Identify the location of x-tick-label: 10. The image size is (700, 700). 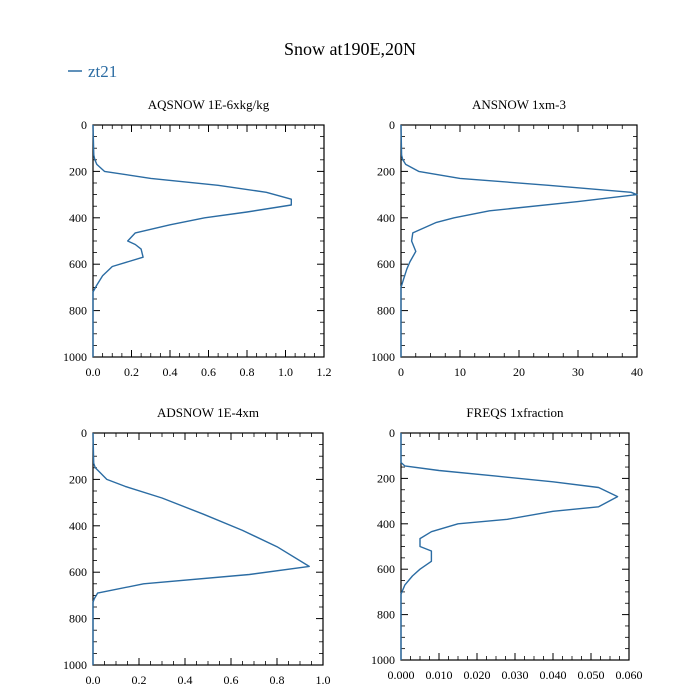
(460, 372).